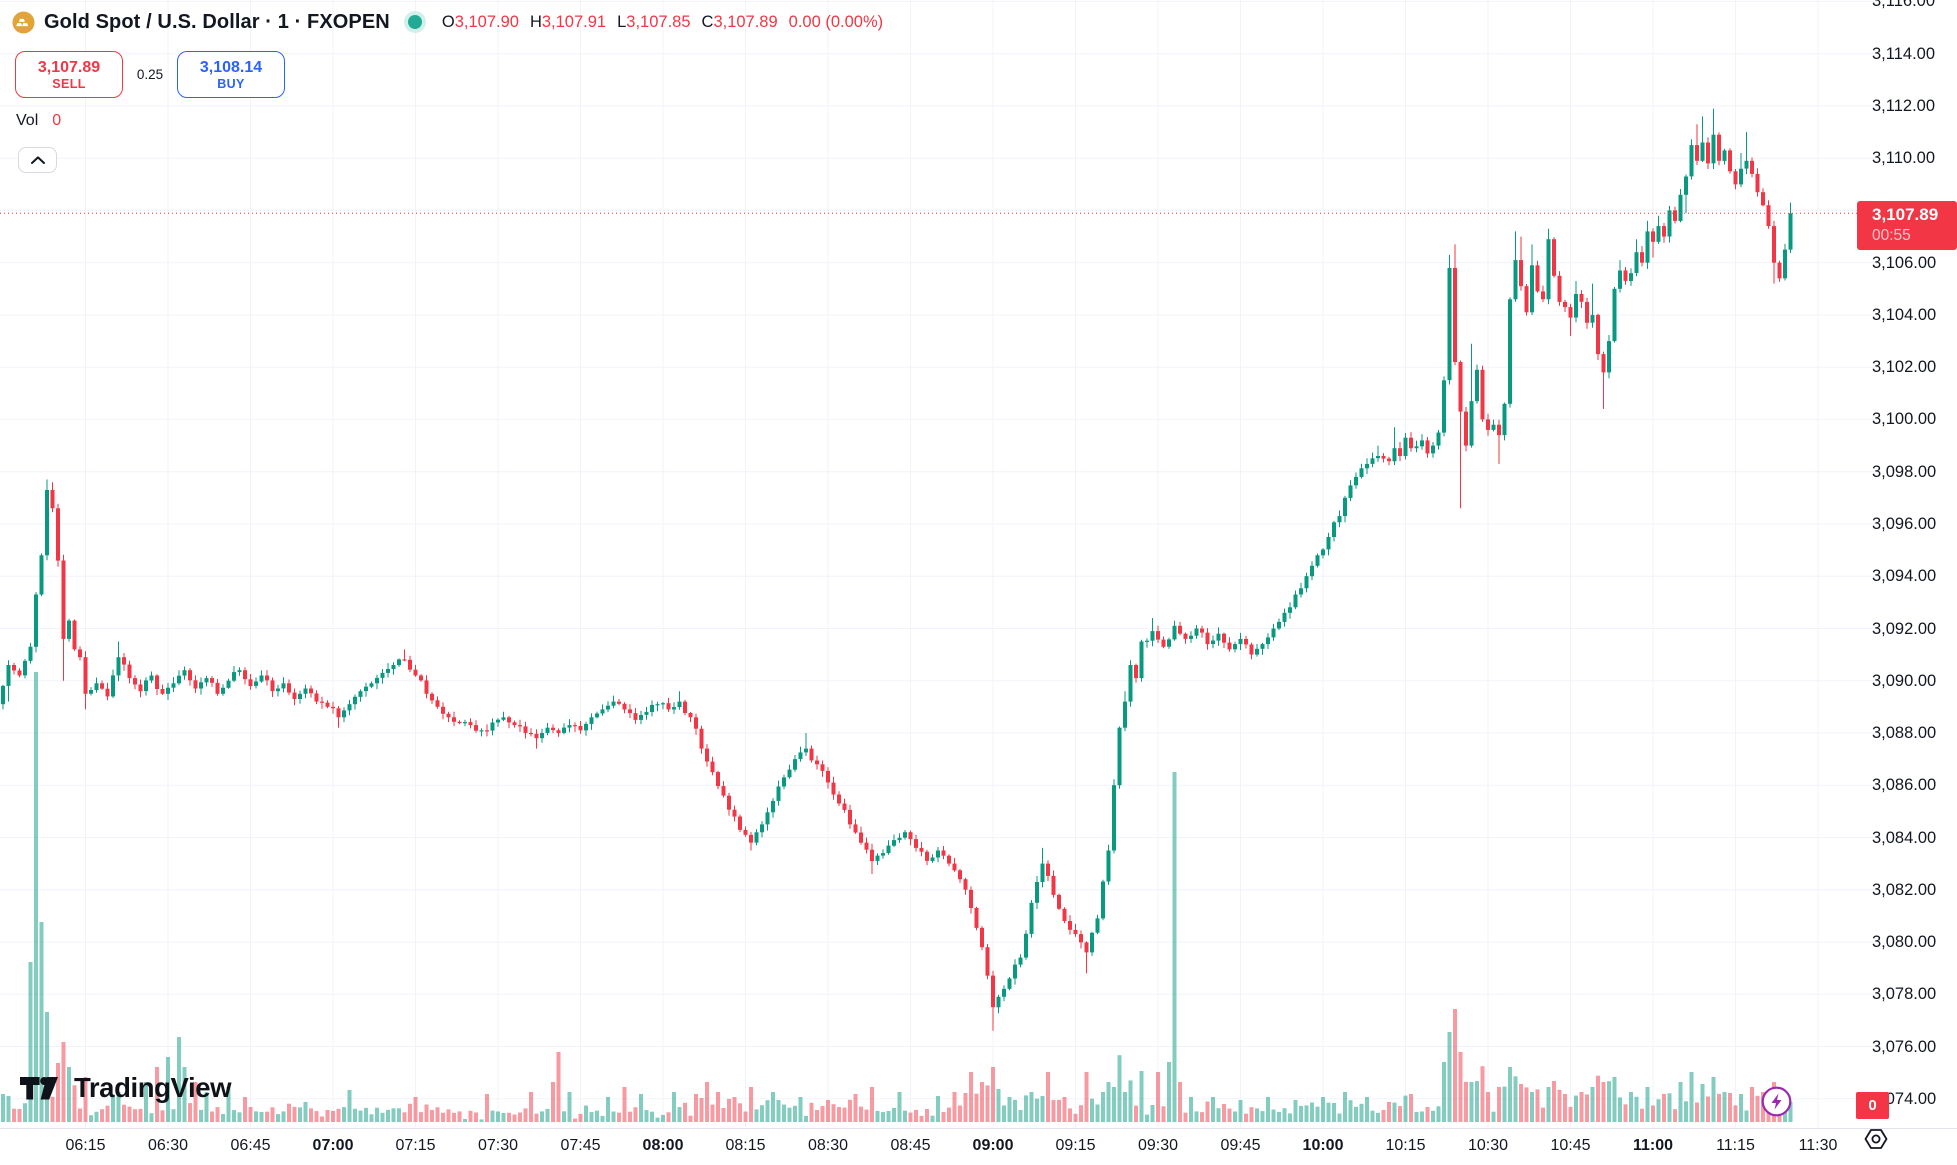 This screenshot has height=1165, width=1957. What do you see at coordinates (745, 21) in the screenshot?
I see `close-value: 3,107.89` at bounding box center [745, 21].